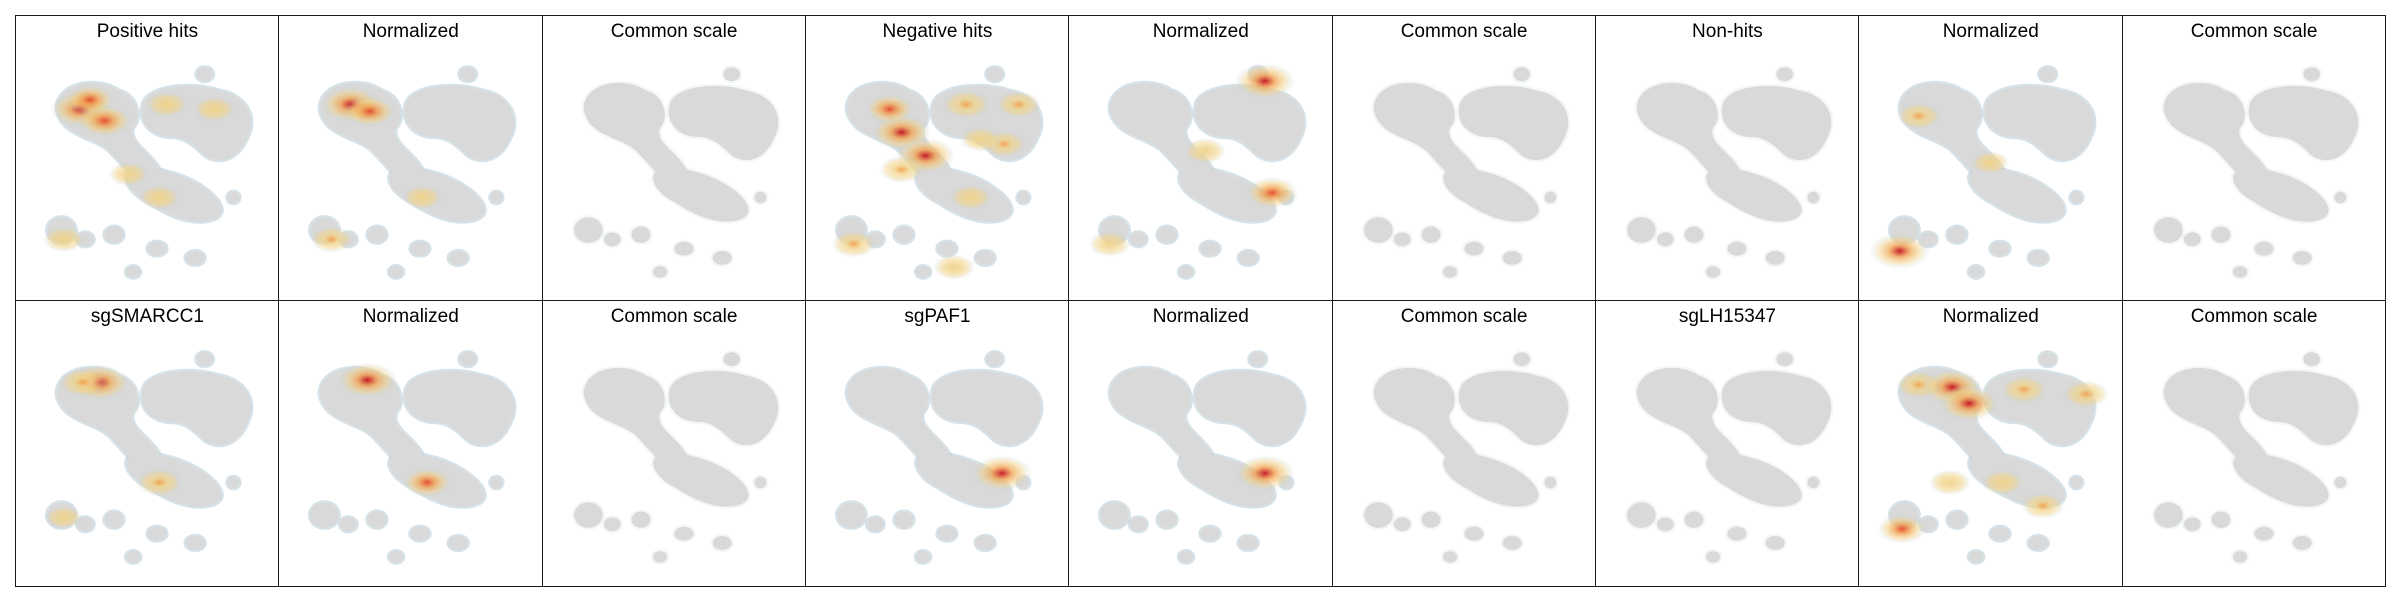  What do you see at coordinates (147, 31) in the screenshot?
I see `panel-title: Positive hits` at bounding box center [147, 31].